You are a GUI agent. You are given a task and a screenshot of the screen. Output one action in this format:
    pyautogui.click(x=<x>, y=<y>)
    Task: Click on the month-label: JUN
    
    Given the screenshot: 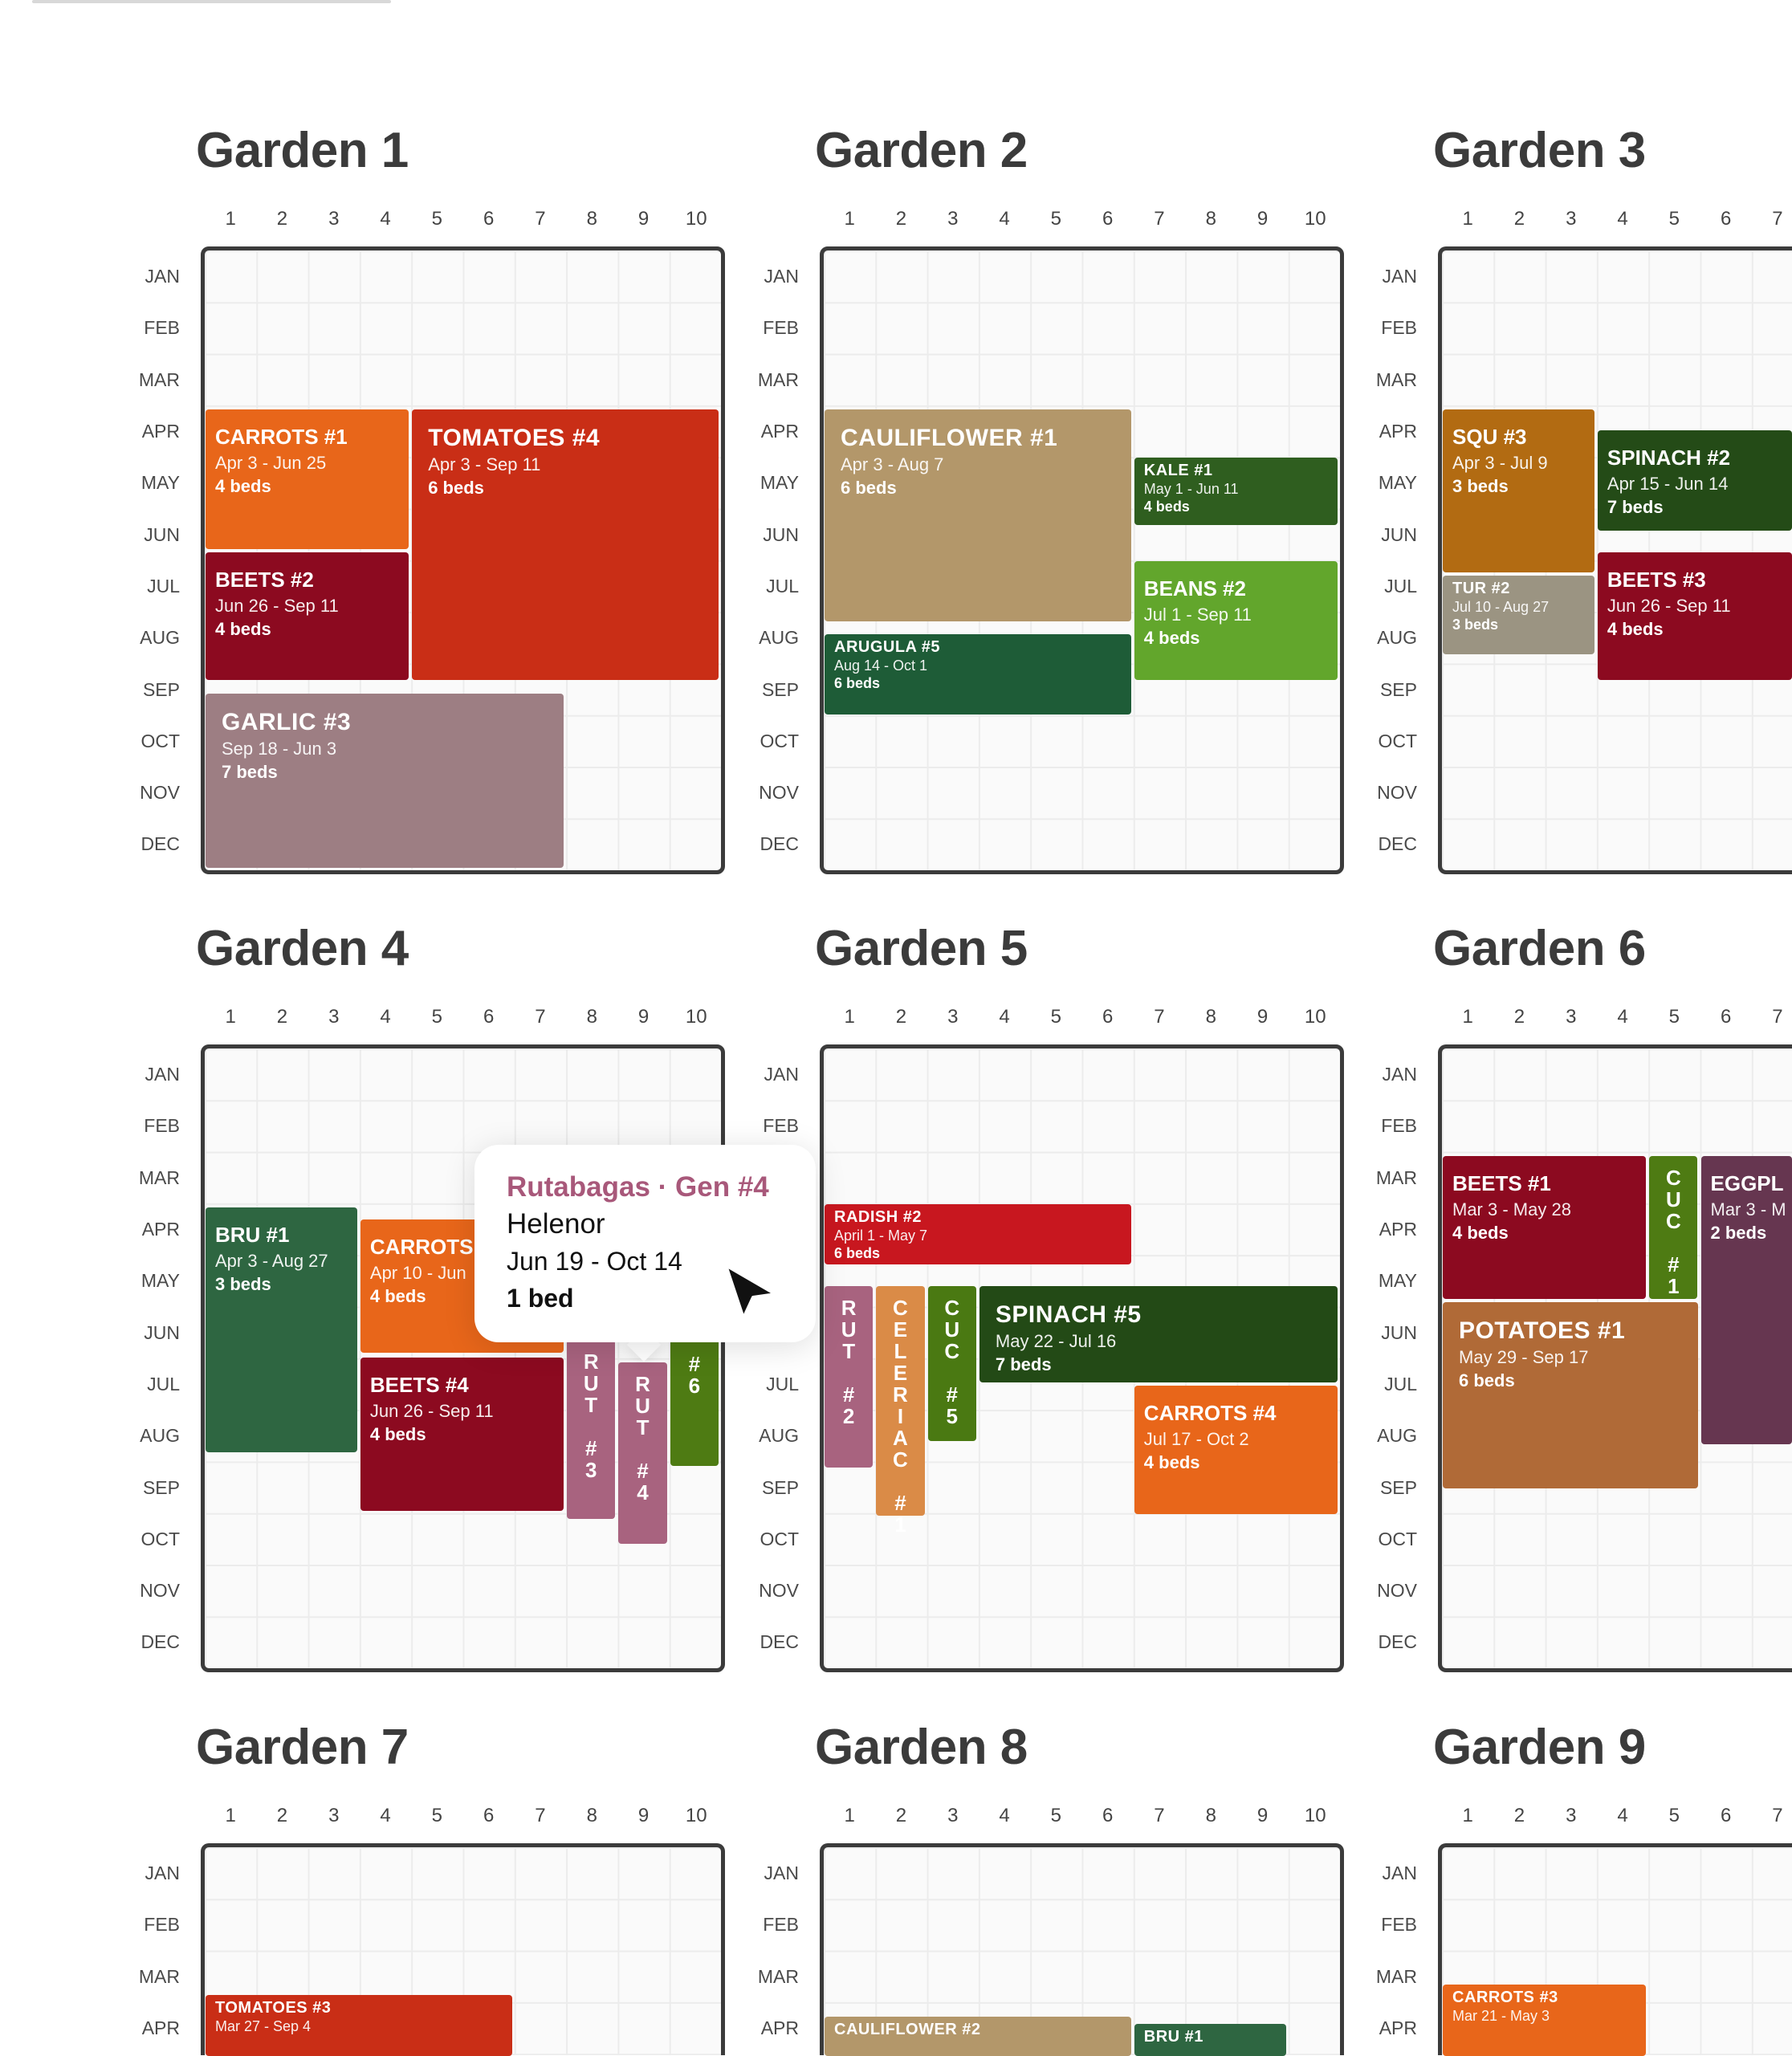 What is the action you would take?
    pyautogui.click(x=1383, y=535)
    